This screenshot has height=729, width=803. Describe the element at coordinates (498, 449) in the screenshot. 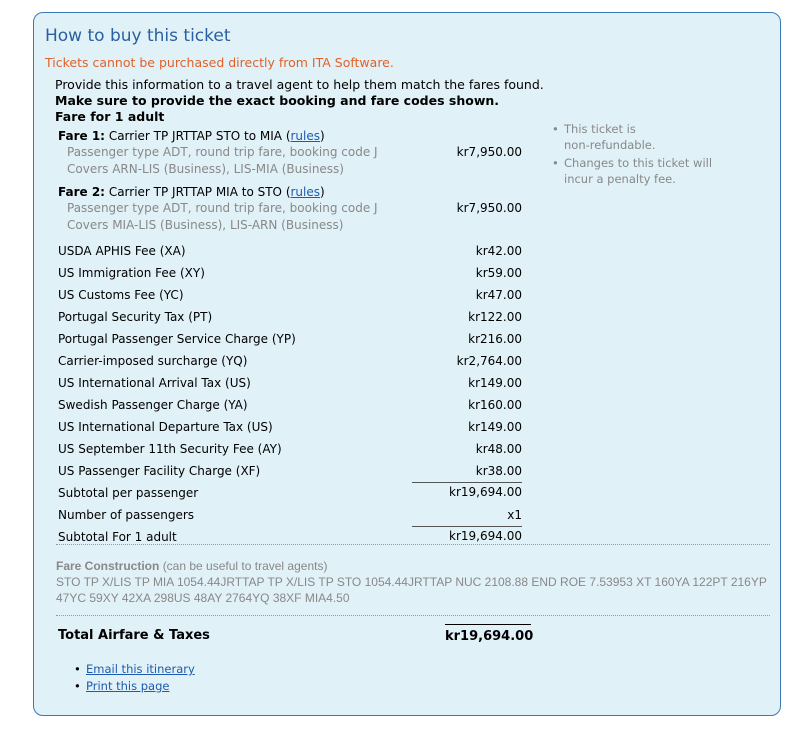

I see `tax-amount: kr48.00` at that location.